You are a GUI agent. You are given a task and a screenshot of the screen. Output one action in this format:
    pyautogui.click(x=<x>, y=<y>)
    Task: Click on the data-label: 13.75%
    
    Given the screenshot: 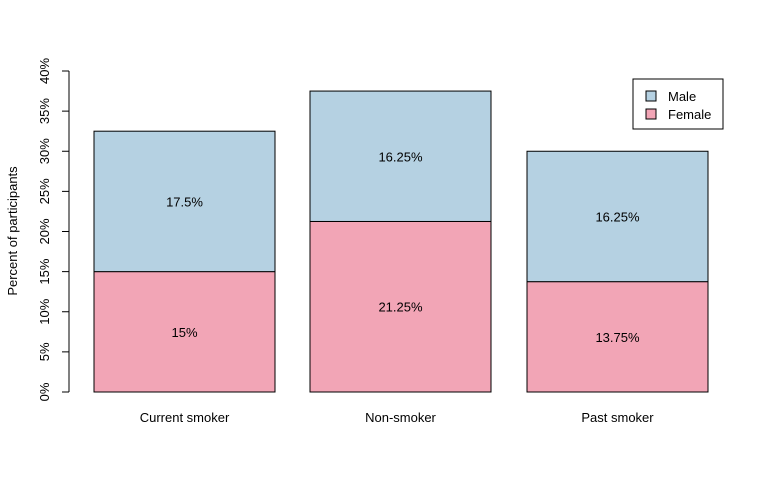 What is the action you would take?
    pyautogui.click(x=617, y=337)
    